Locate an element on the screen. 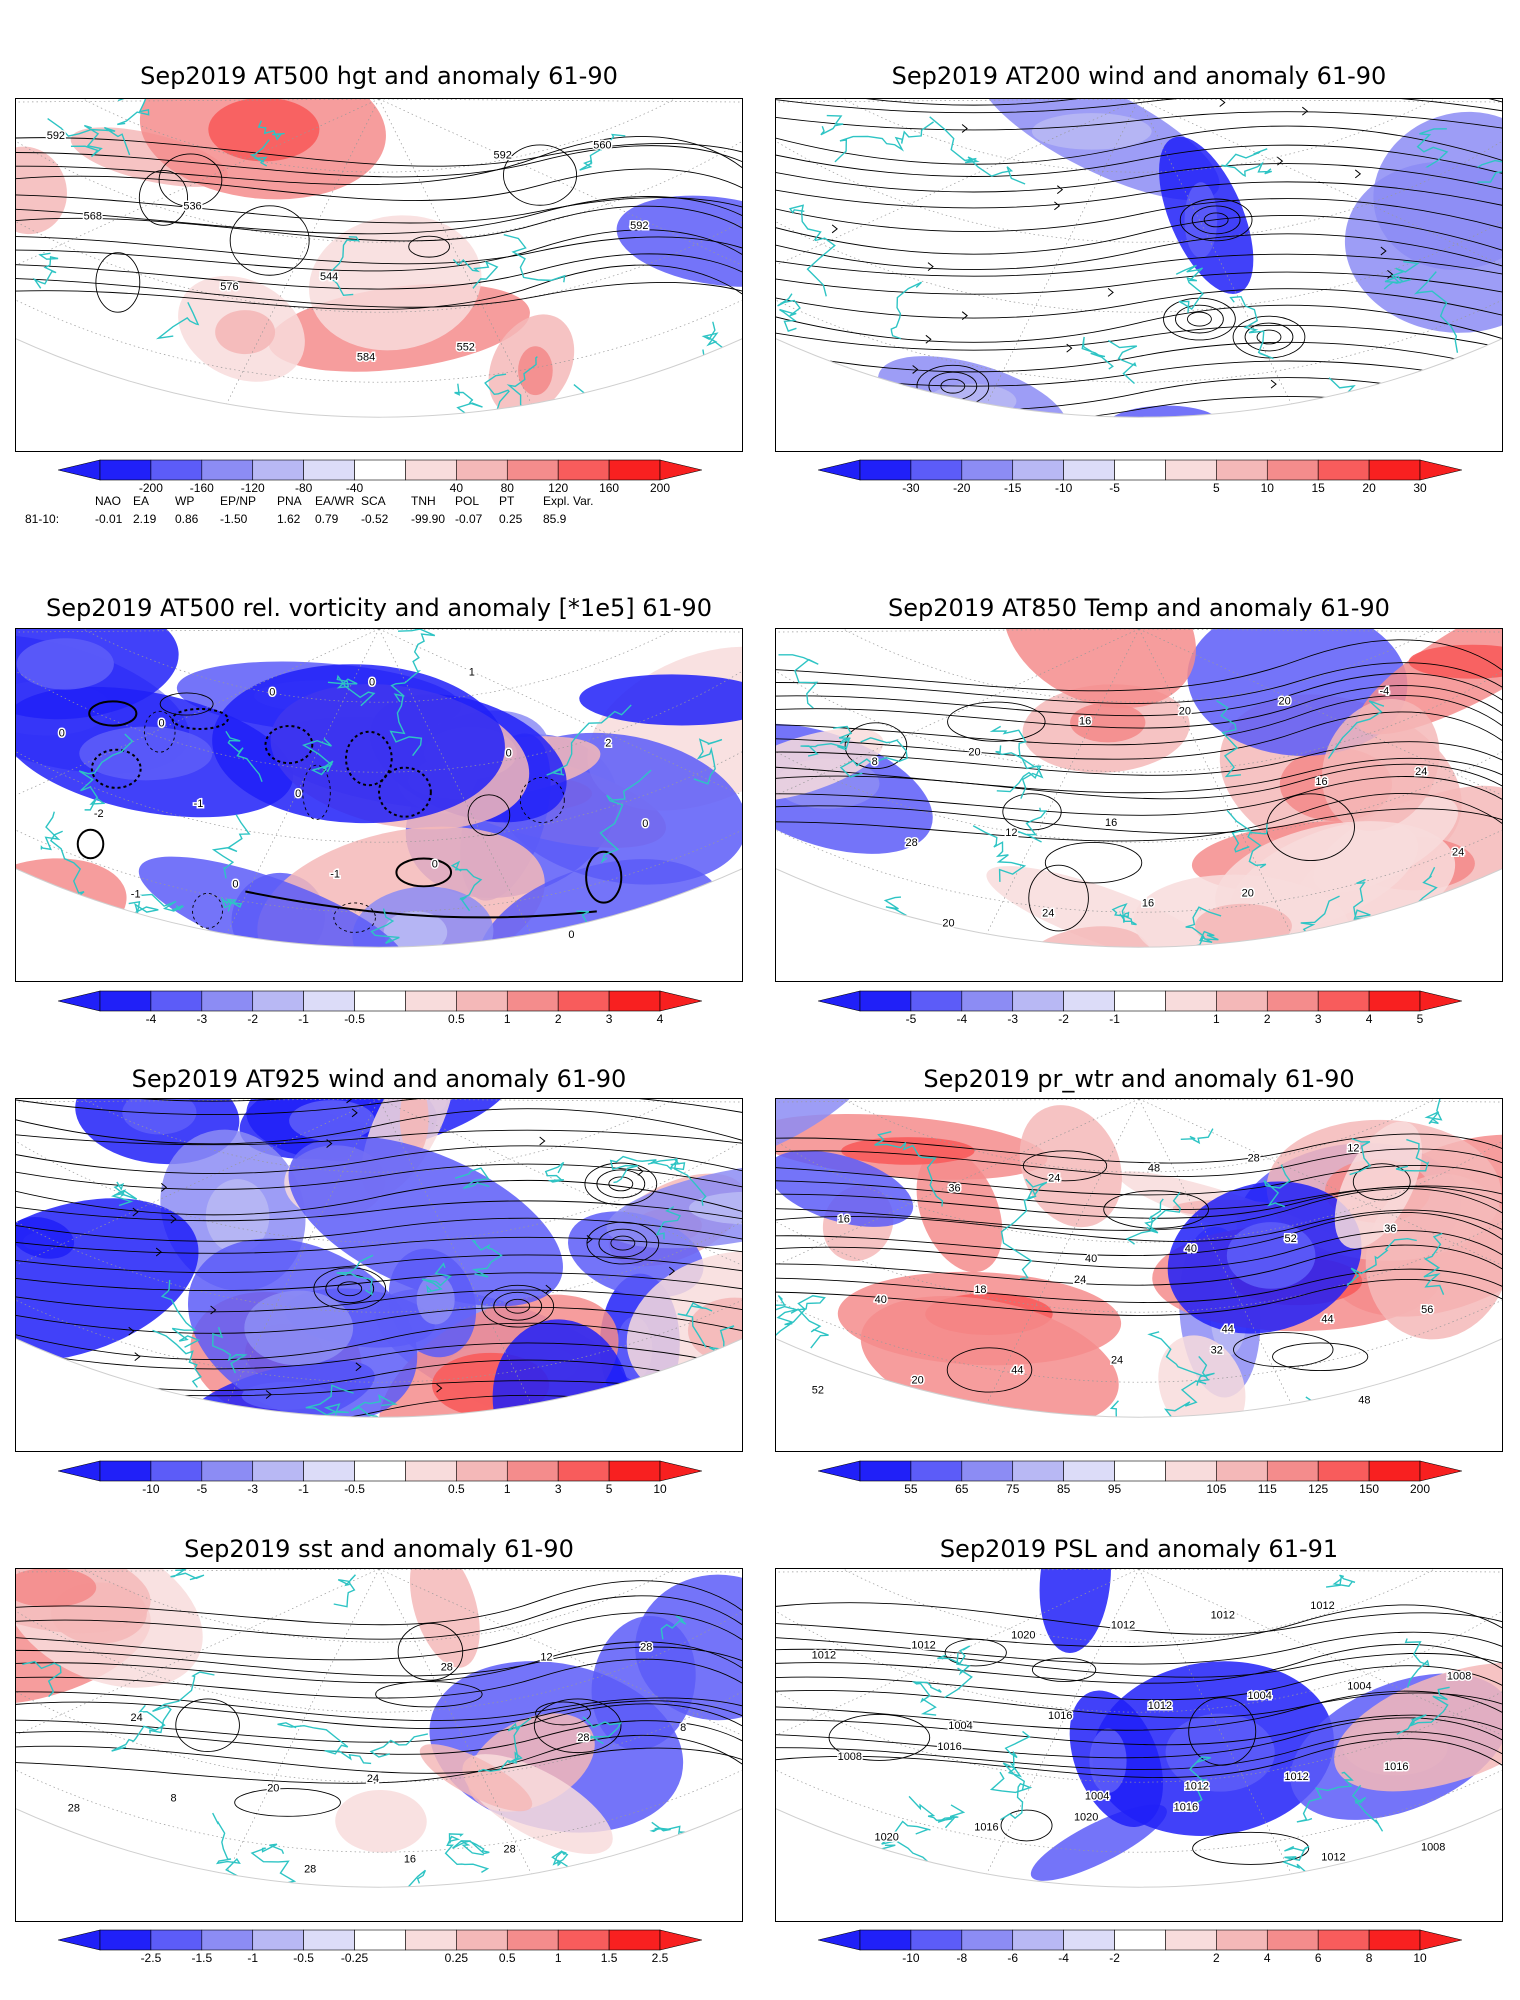  contour-label: 36 is located at coordinates (954, 1188).